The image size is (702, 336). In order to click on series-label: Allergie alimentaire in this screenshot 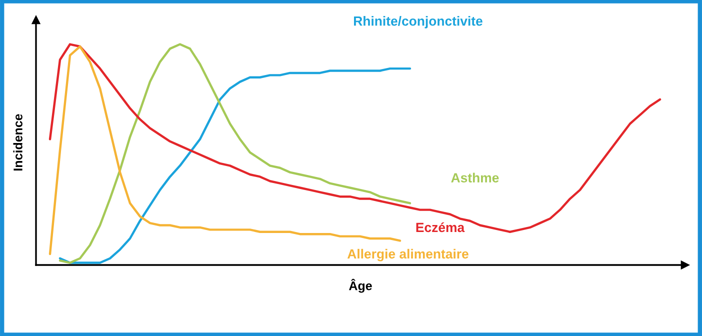, I will do `click(407, 255)`.